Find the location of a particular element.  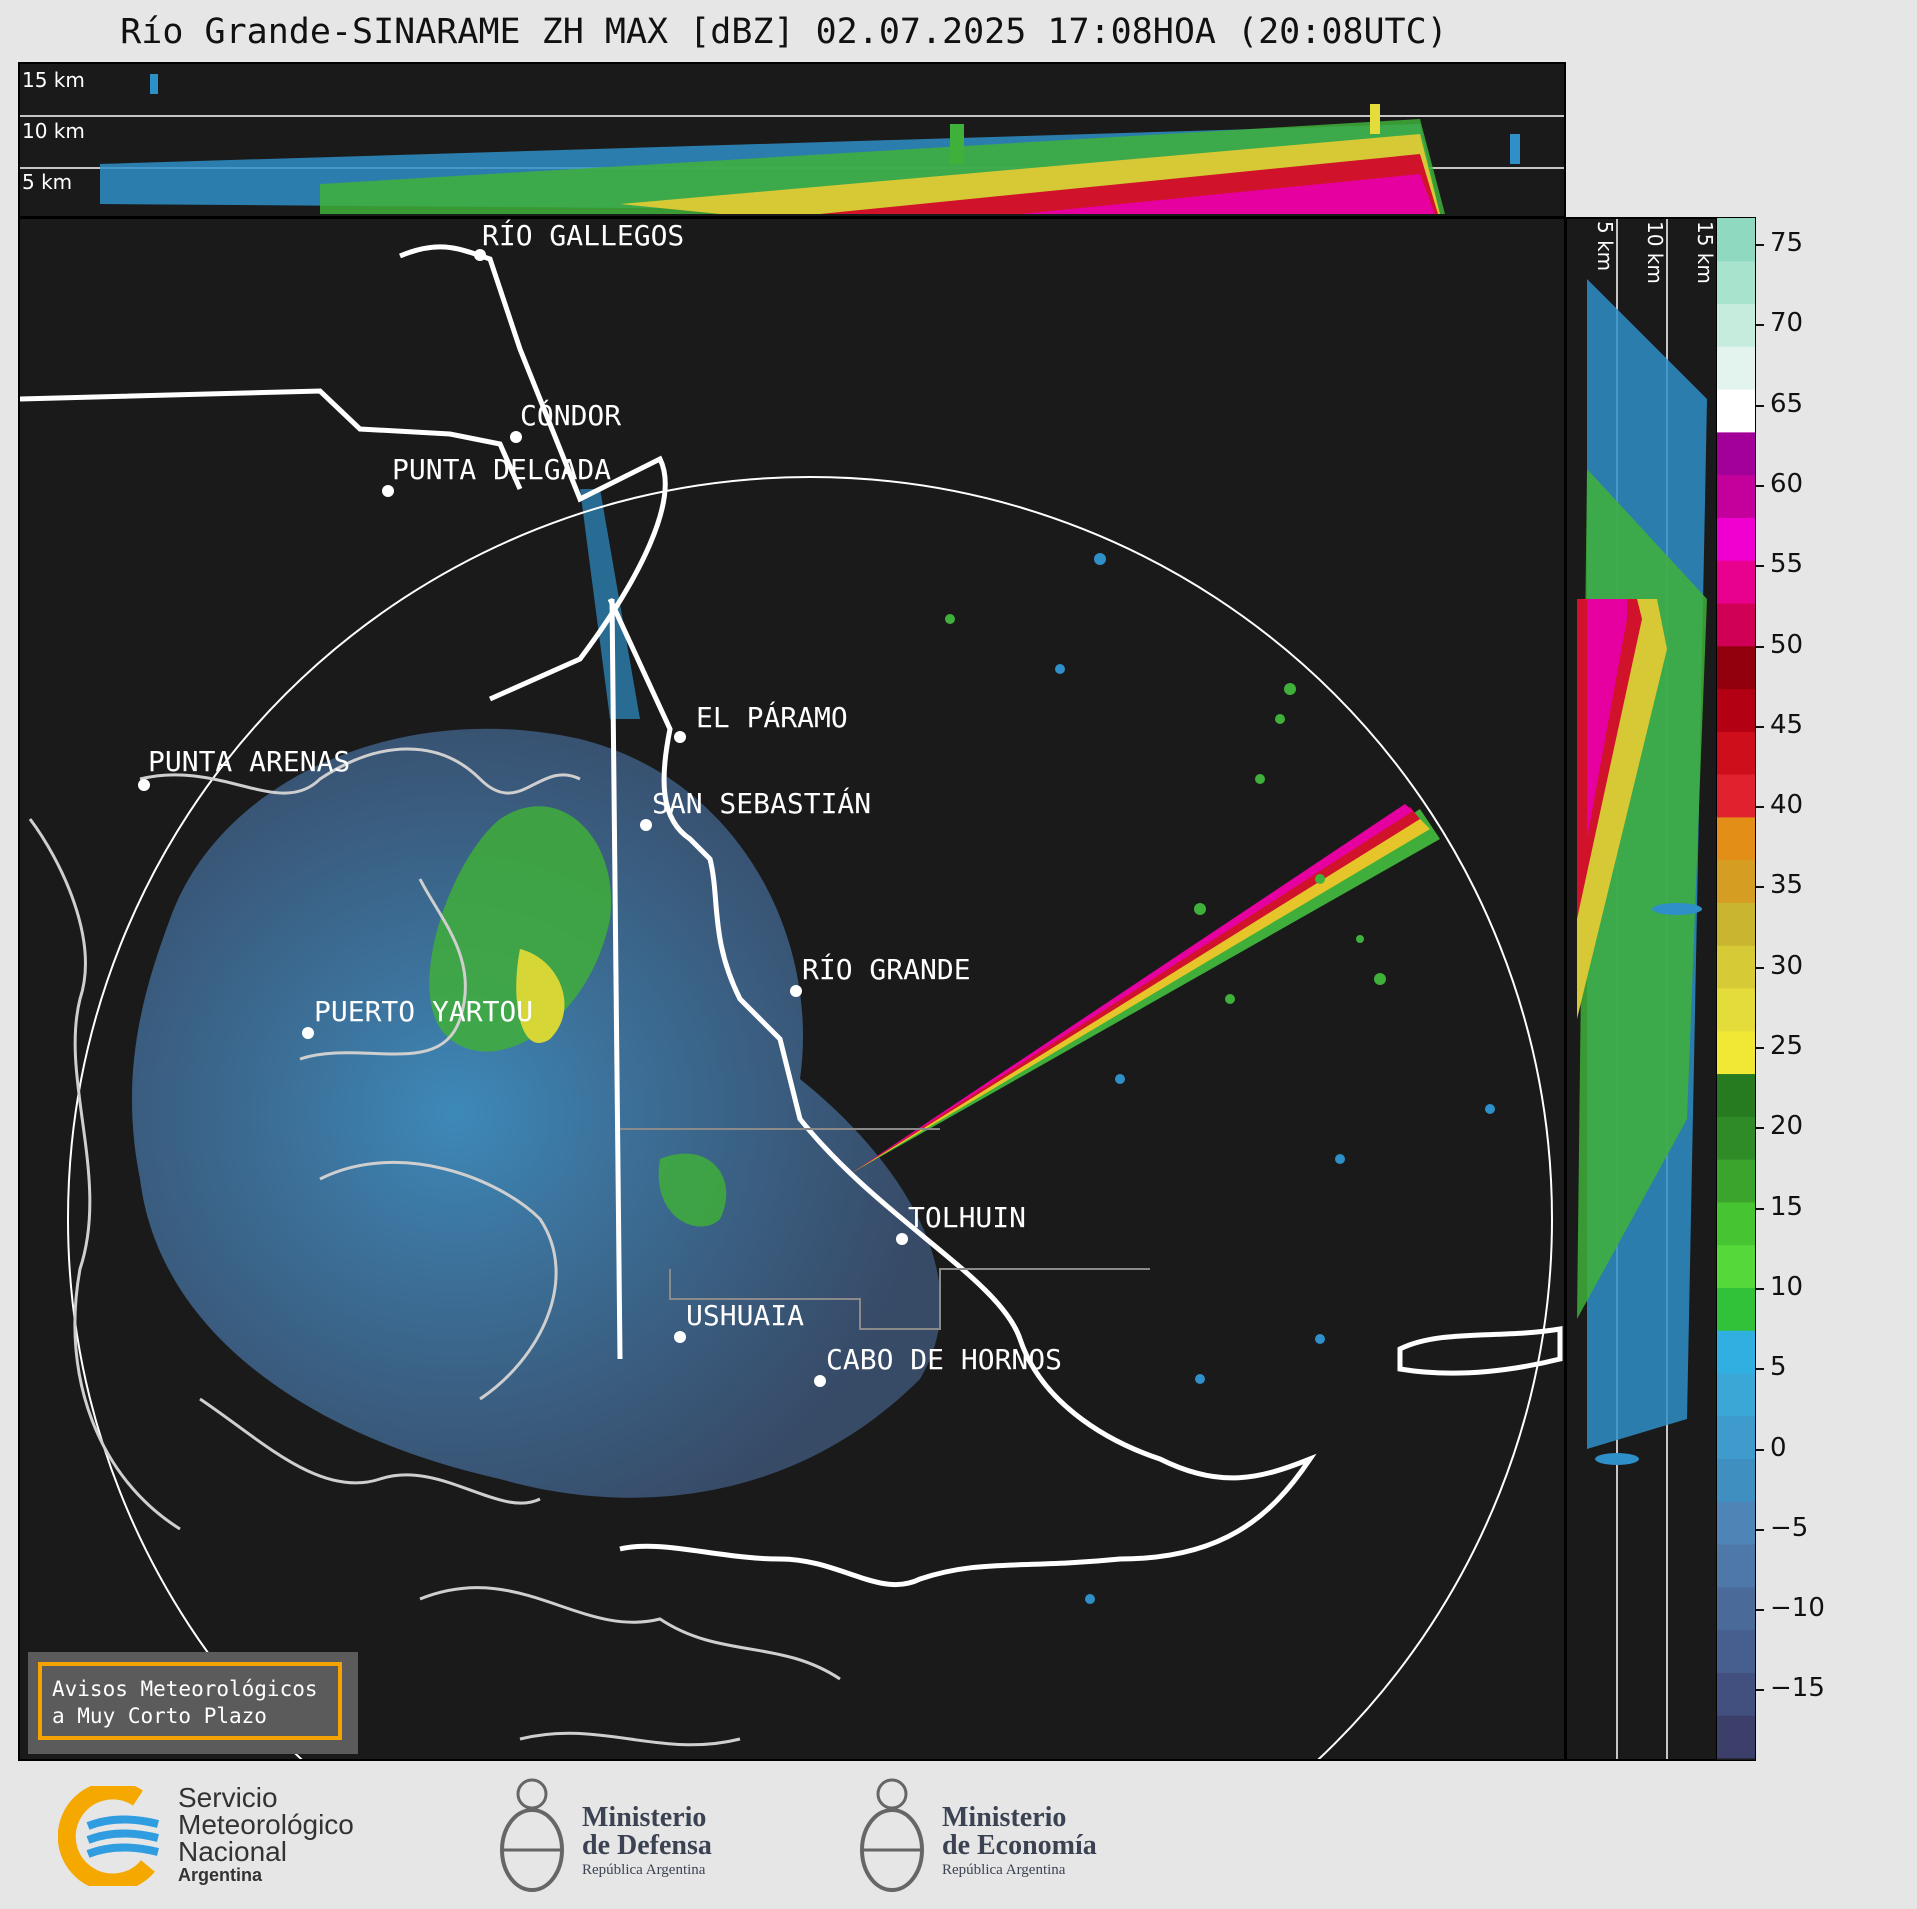

smn-line-1: Servicio is located at coordinates (228, 1797).